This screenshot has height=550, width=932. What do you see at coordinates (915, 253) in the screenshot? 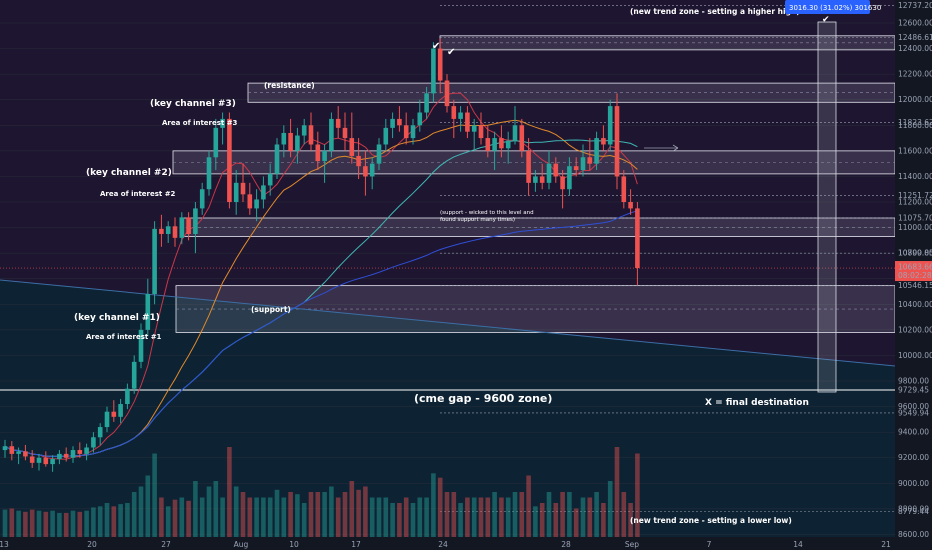
I see `y-tick-label: 10800.00` at bounding box center [915, 253].